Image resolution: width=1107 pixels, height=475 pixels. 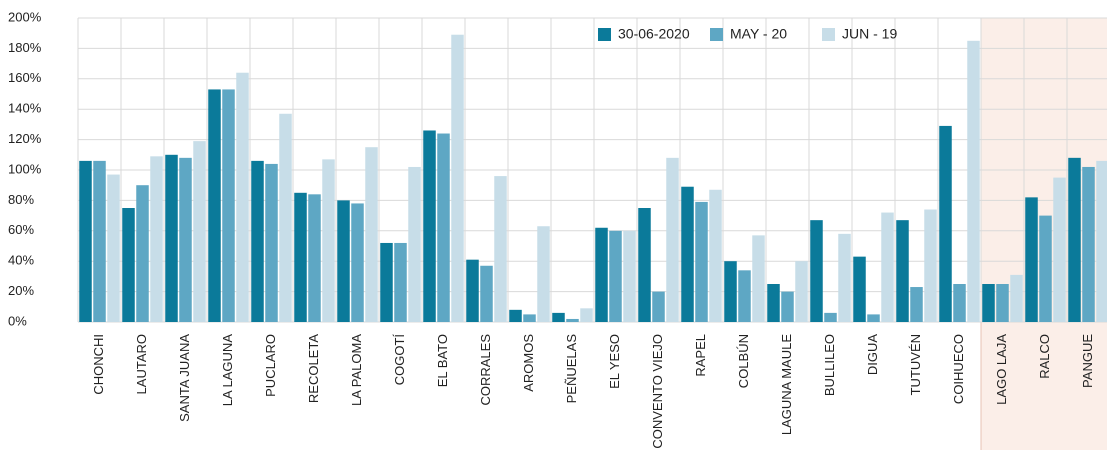 I want to click on x-tick-label: TUTUVÉN, so click(x=915, y=364).